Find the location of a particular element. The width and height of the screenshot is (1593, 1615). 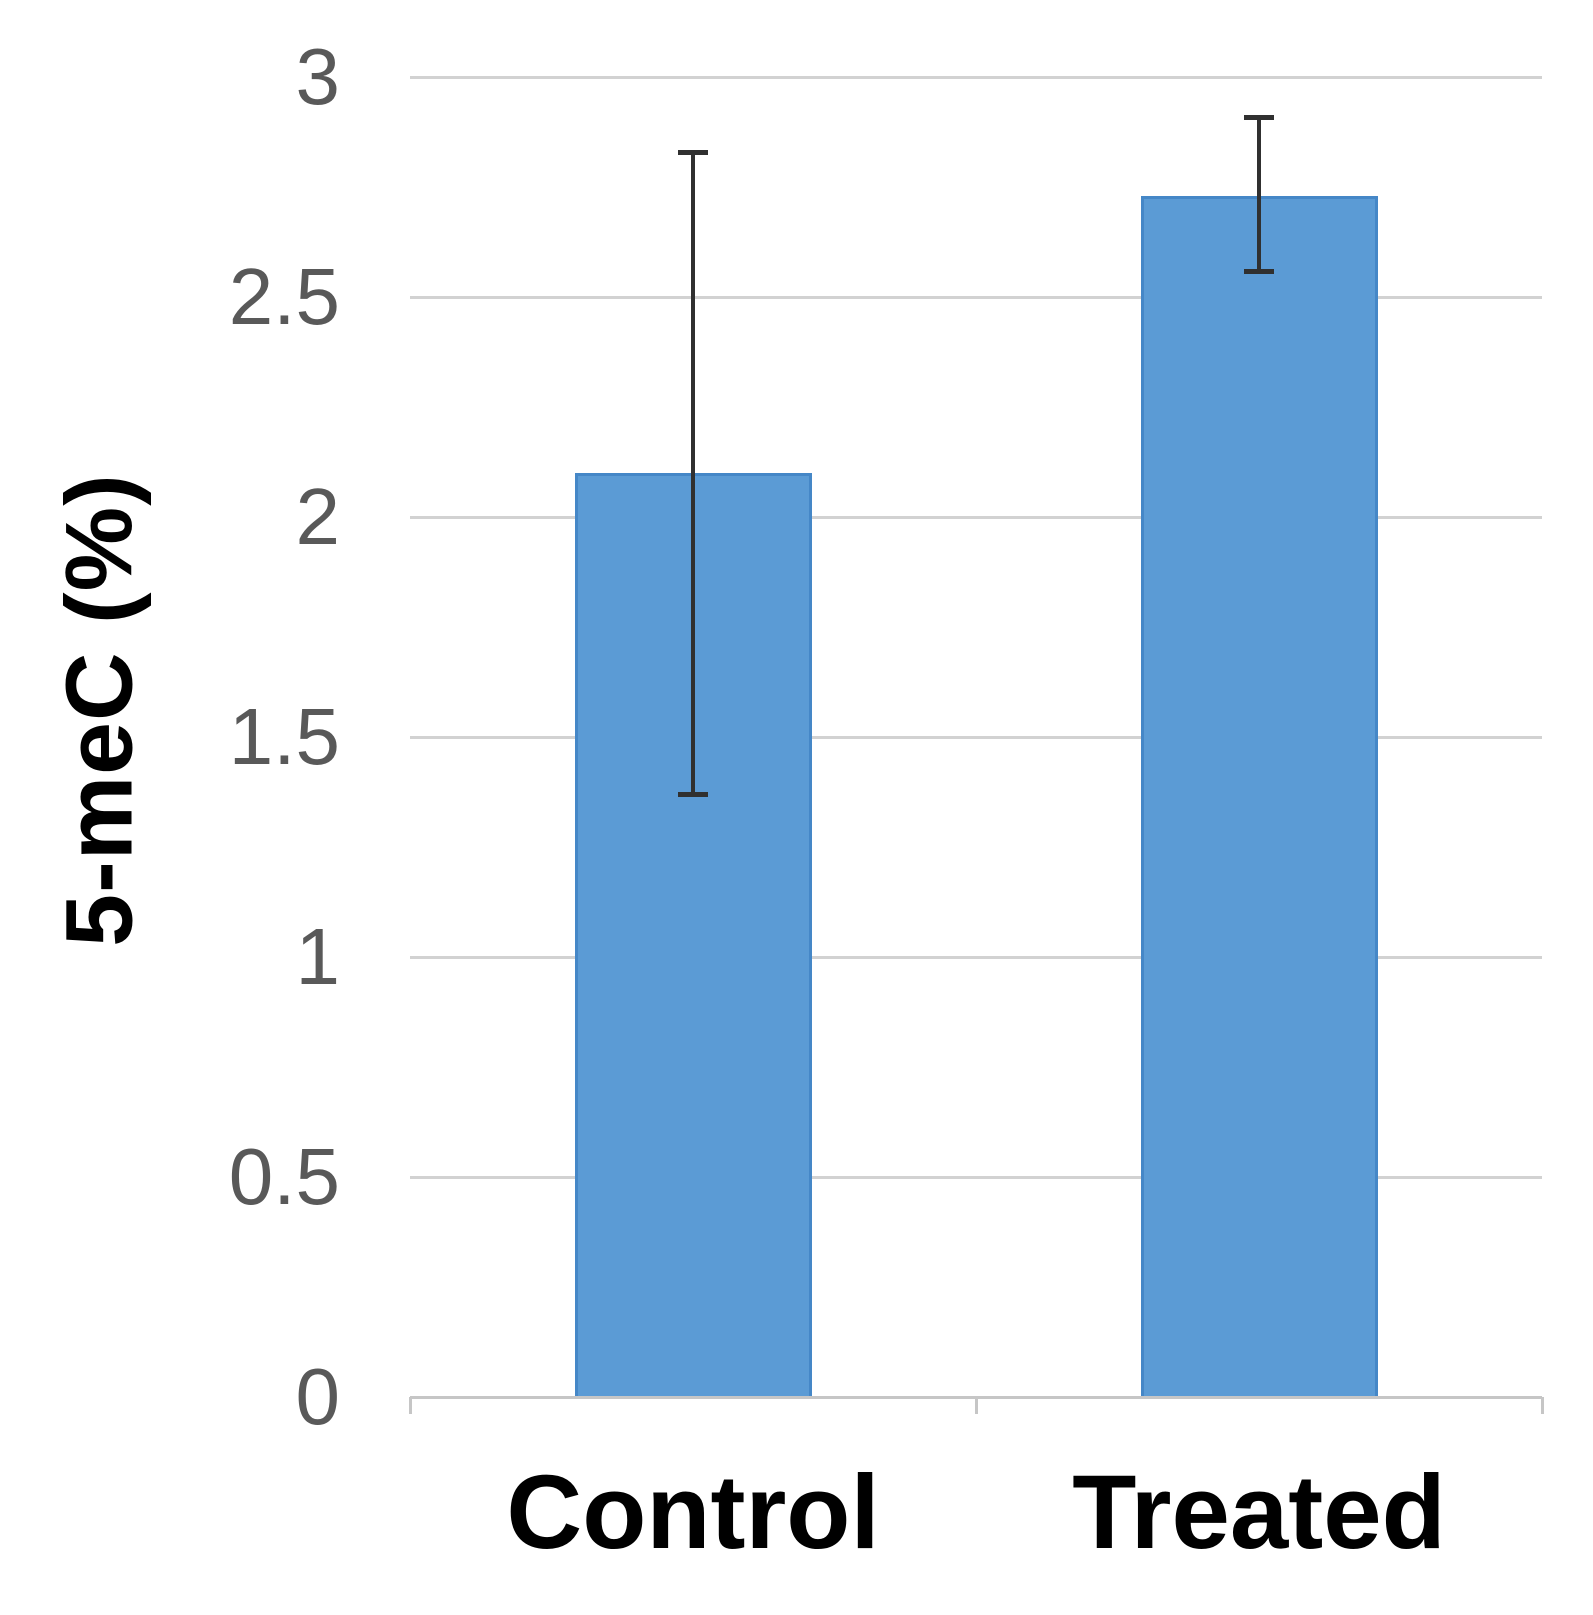

y-tick-label: 2.5 is located at coordinates (284, 296).